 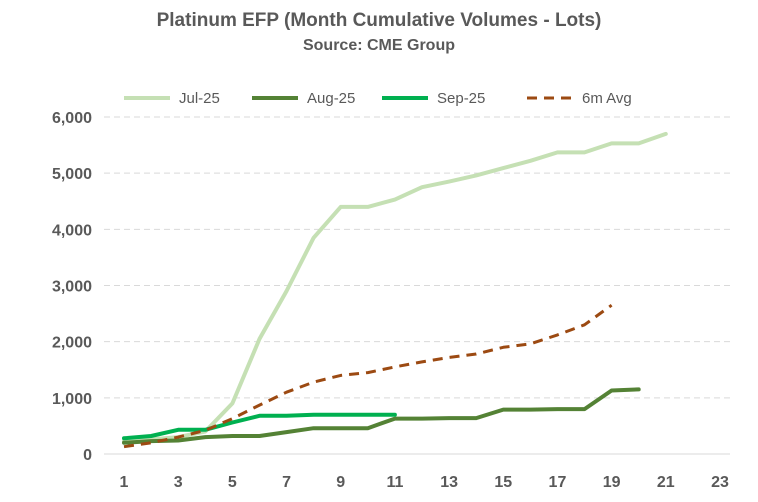 What do you see at coordinates (72, 230) in the screenshot?
I see `y-tick-label: 4,000` at bounding box center [72, 230].